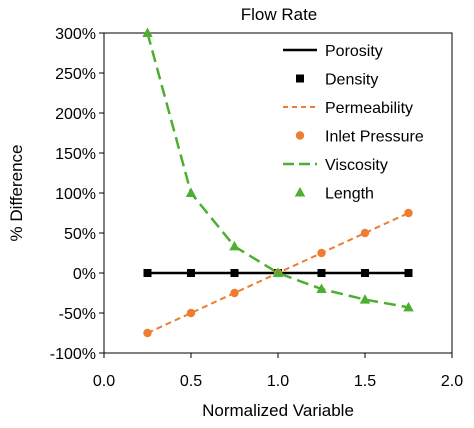 This screenshot has width=474, height=428. What do you see at coordinates (80, 234) in the screenshot?
I see `y-tick-label: 50%` at bounding box center [80, 234].